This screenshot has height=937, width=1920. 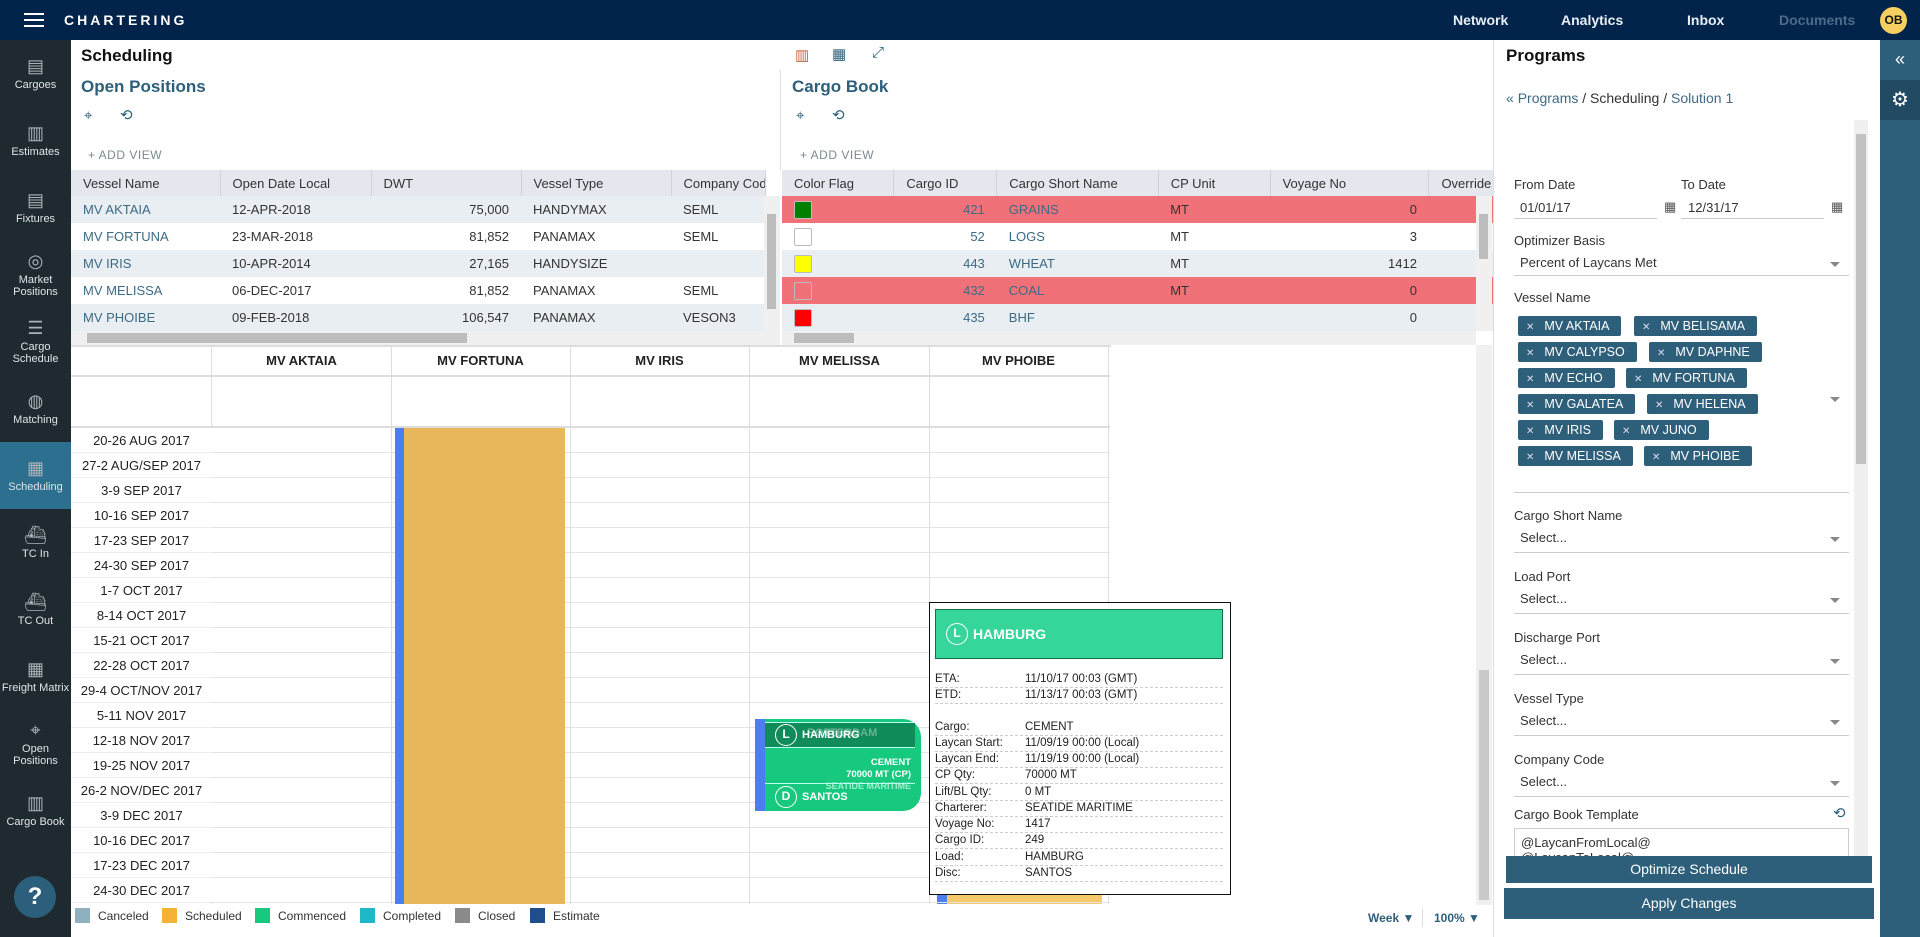 What do you see at coordinates (1706, 20) in the screenshot?
I see `nav-inbox: Inbox` at bounding box center [1706, 20].